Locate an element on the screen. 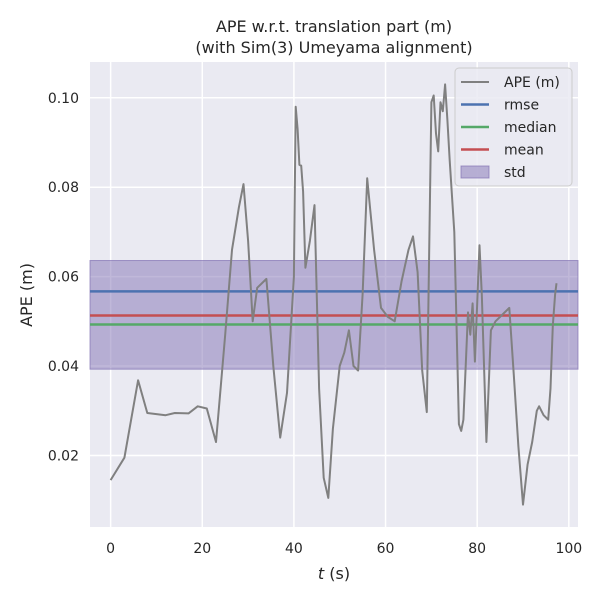 Image resolution: width=600 pixels, height=600 pixels. x-tick-label: 20 is located at coordinates (202, 549).